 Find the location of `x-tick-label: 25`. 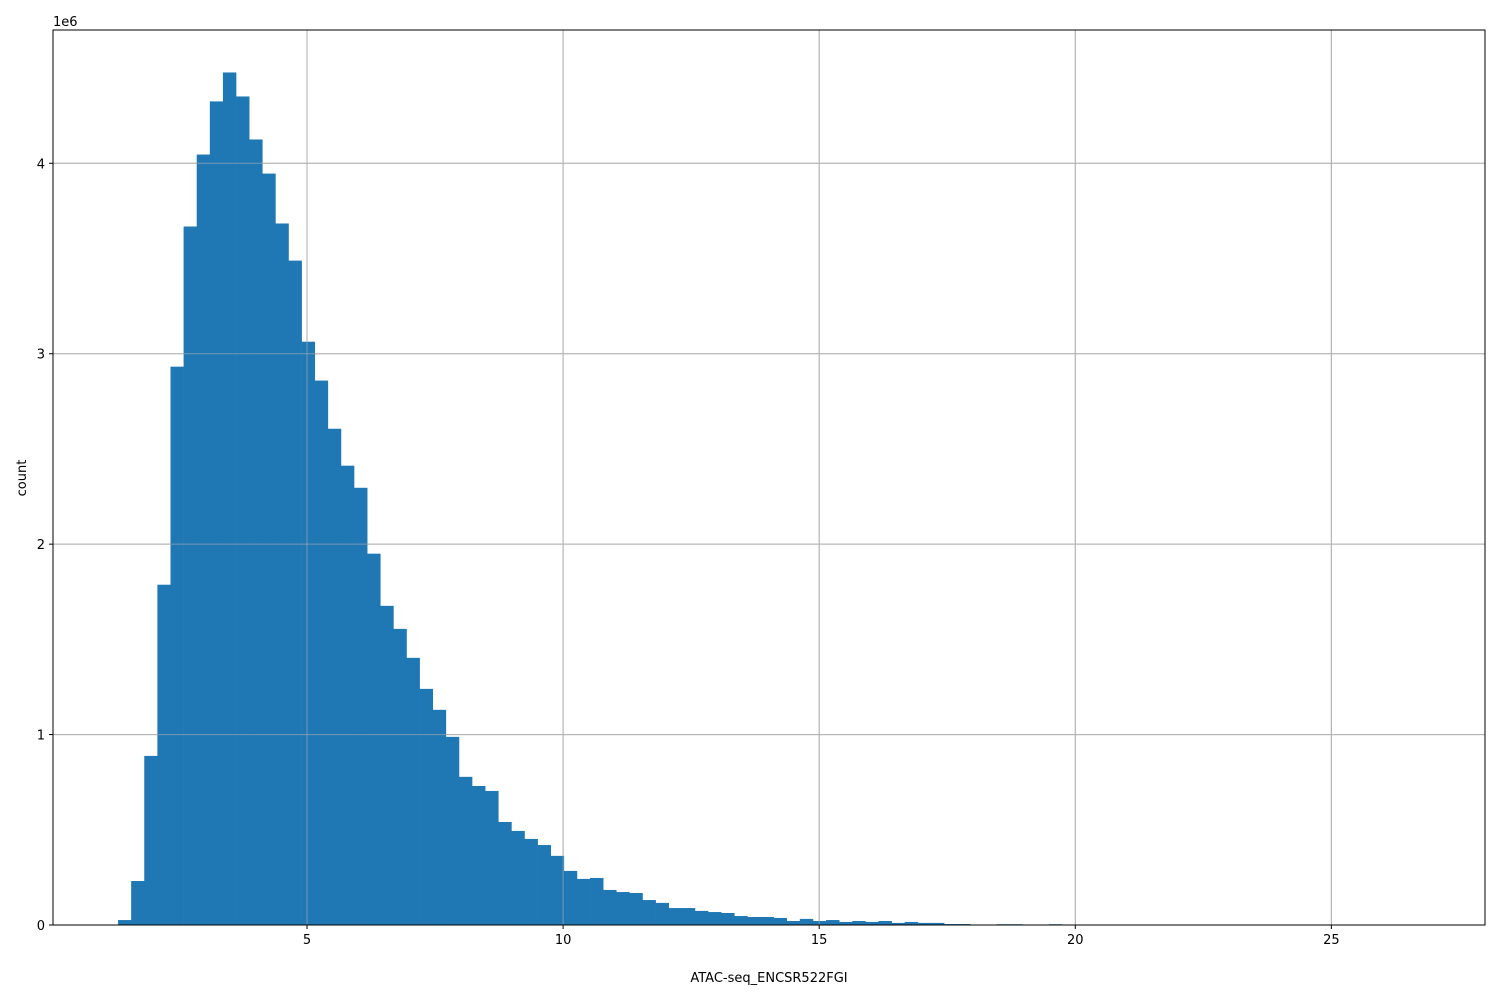

x-tick-label: 25 is located at coordinates (1331, 940).